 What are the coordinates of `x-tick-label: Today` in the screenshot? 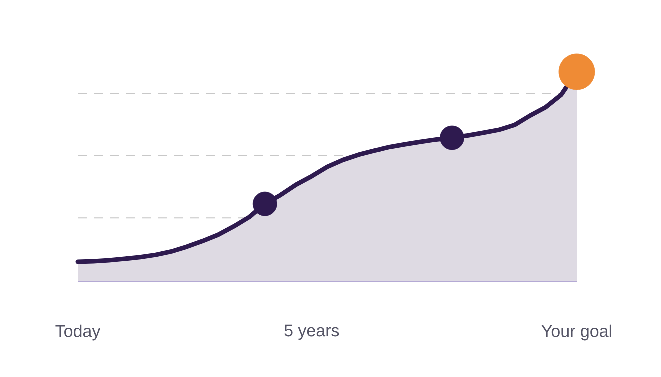 It's located at (78, 332).